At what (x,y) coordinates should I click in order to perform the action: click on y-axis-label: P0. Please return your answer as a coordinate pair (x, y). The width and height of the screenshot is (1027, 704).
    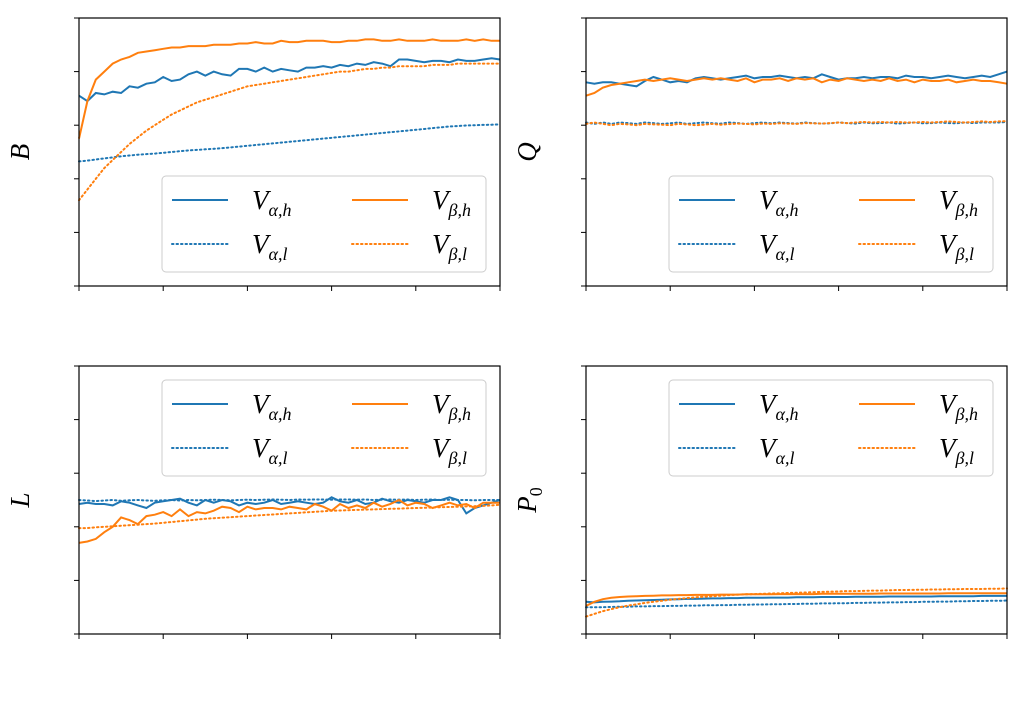
    Looking at the image, I should click on (529, 500).